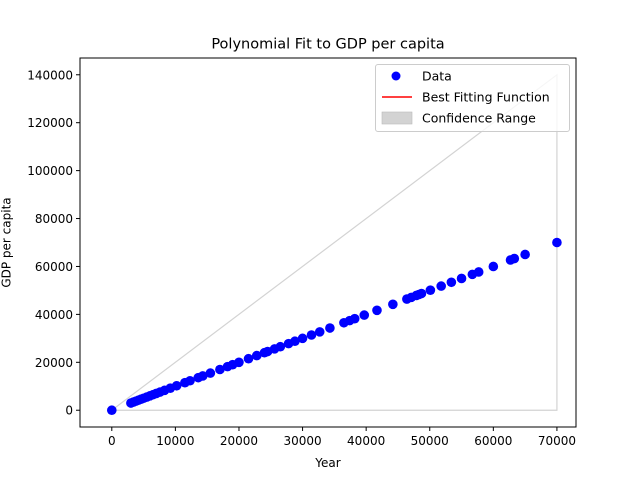 The image size is (640, 480). Describe the element at coordinates (7, 242) in the screenshot. I see `y-axis-label: GDP per capita` at that location.